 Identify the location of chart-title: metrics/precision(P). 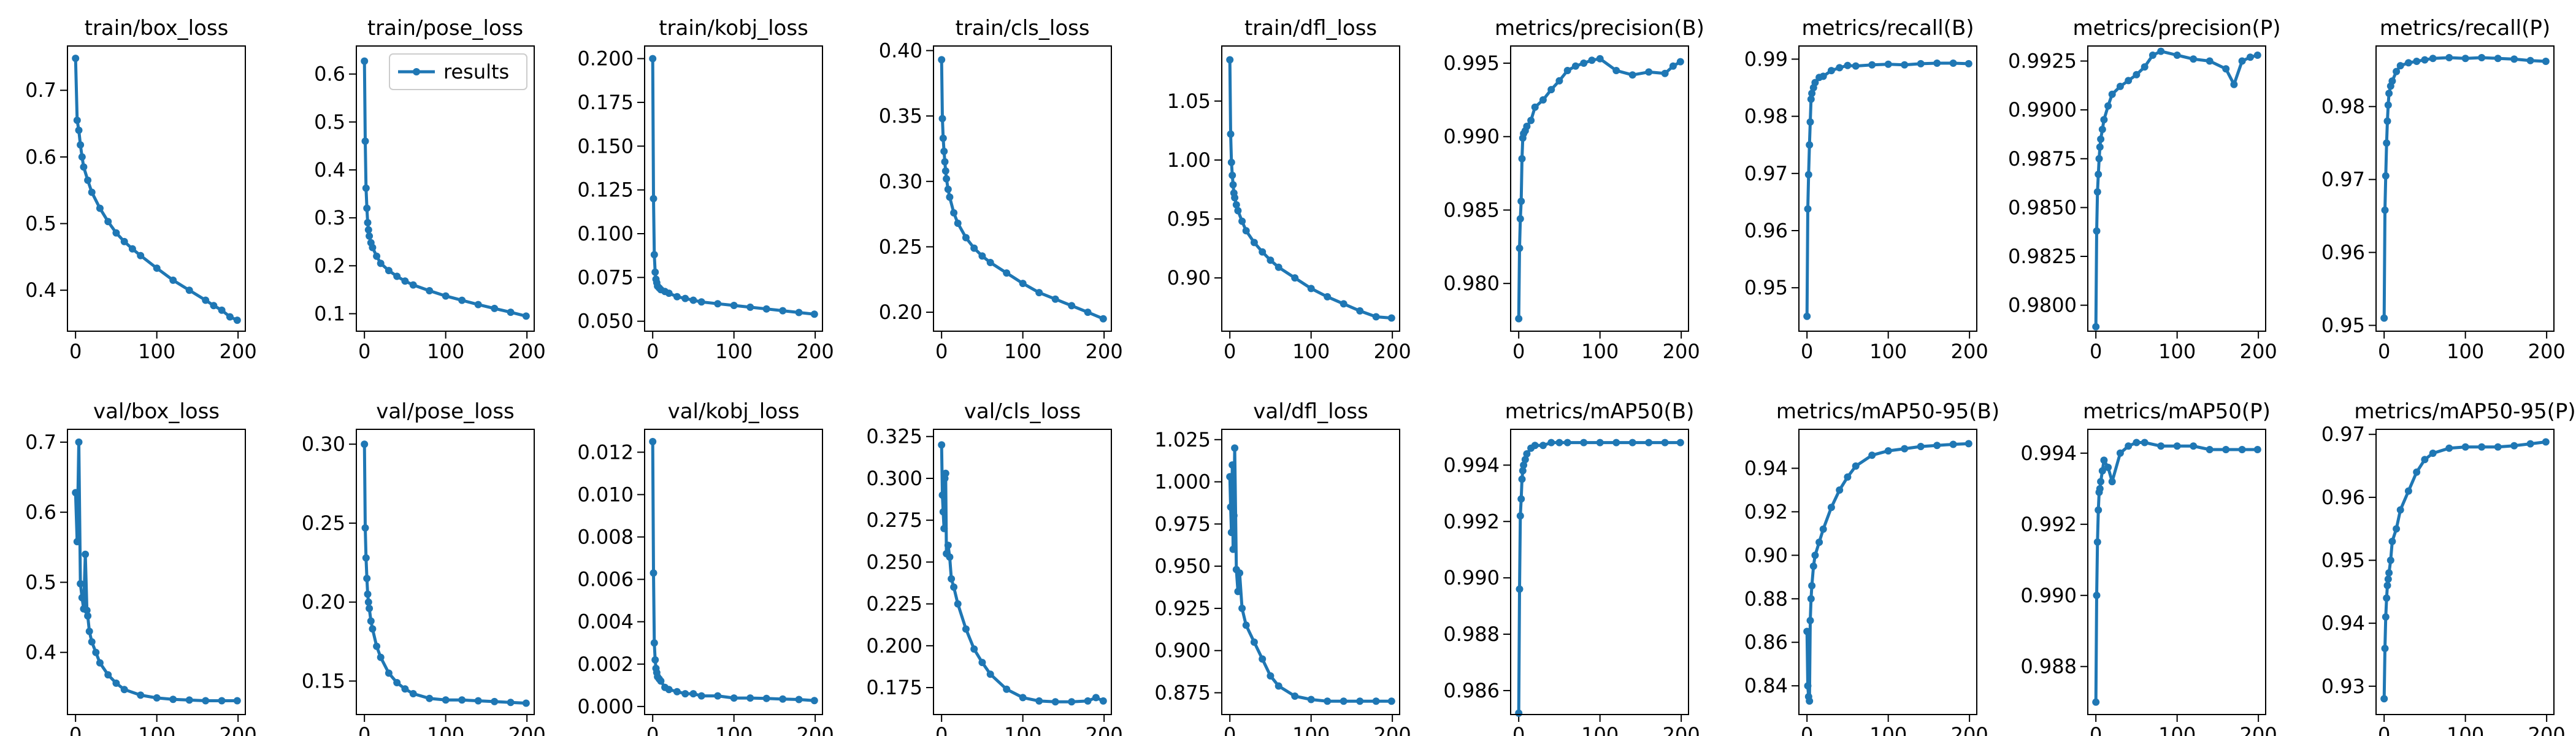
(2176, 28).